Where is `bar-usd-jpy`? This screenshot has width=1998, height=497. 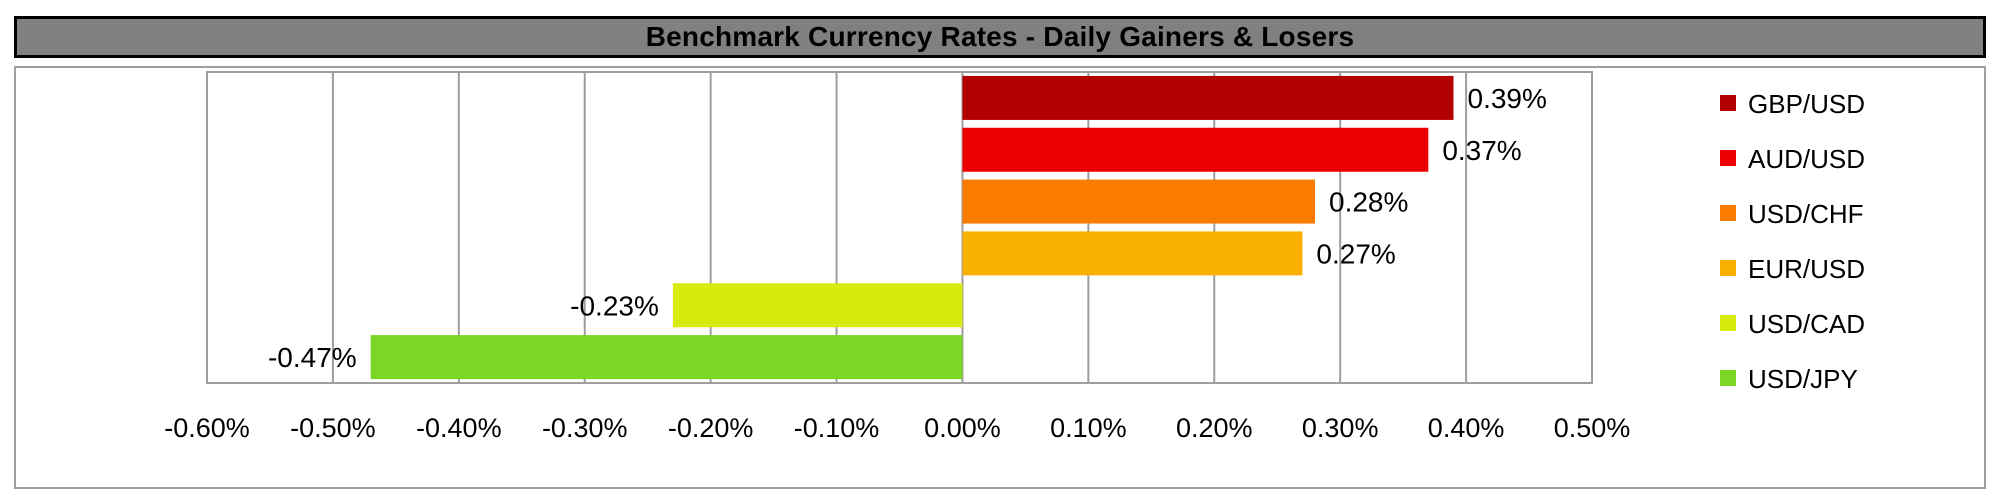 bar-usd-jpy is located at coordinates (666, 357).